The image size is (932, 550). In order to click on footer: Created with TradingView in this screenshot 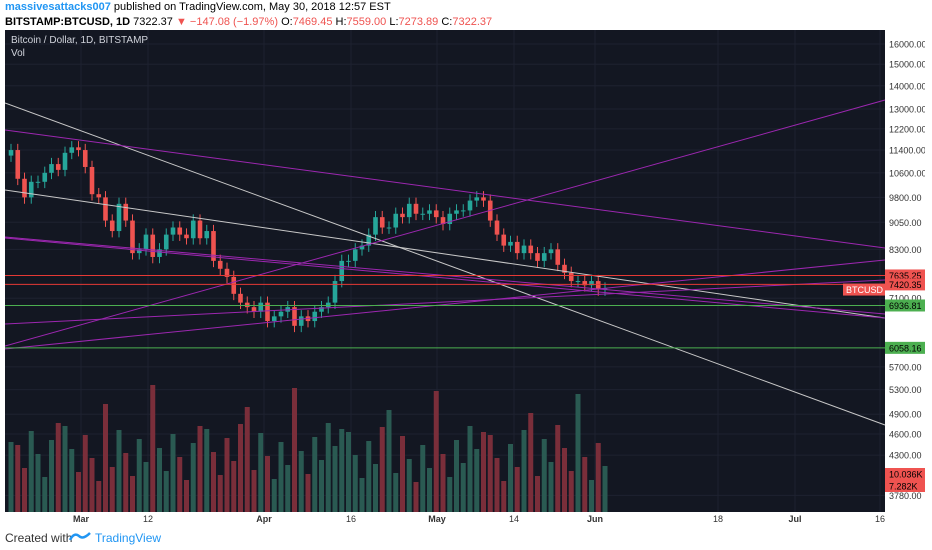, I will do `click(155, 538)`.